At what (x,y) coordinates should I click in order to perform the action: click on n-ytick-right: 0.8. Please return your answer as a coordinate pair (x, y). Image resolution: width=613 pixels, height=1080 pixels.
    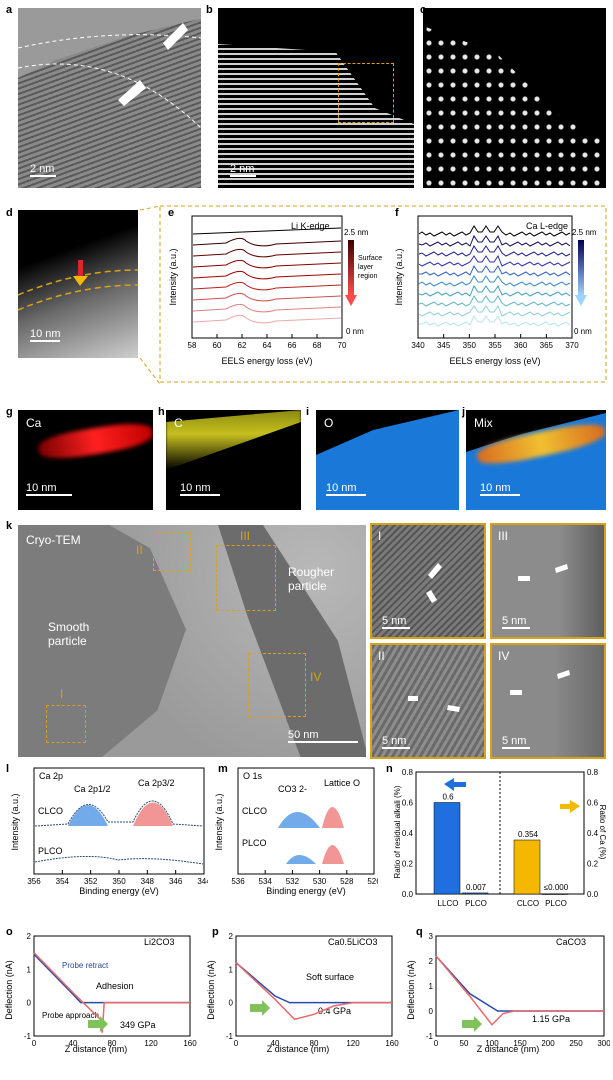
    Looking at the image, I should click on (593, 772).